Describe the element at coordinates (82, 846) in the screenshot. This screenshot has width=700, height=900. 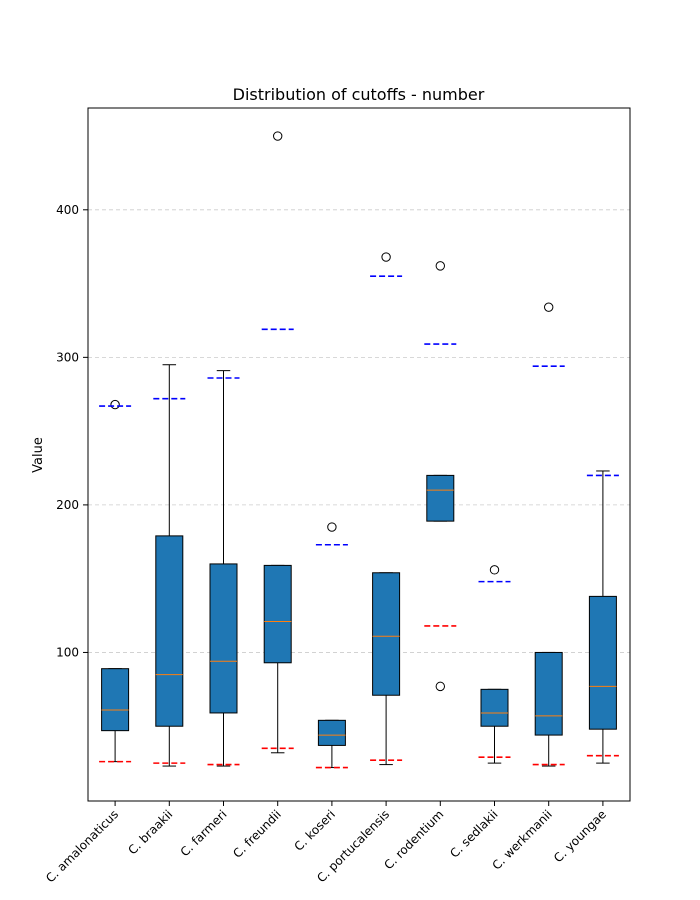
I see `x-tick-label: C. amalonaticus` at that location.